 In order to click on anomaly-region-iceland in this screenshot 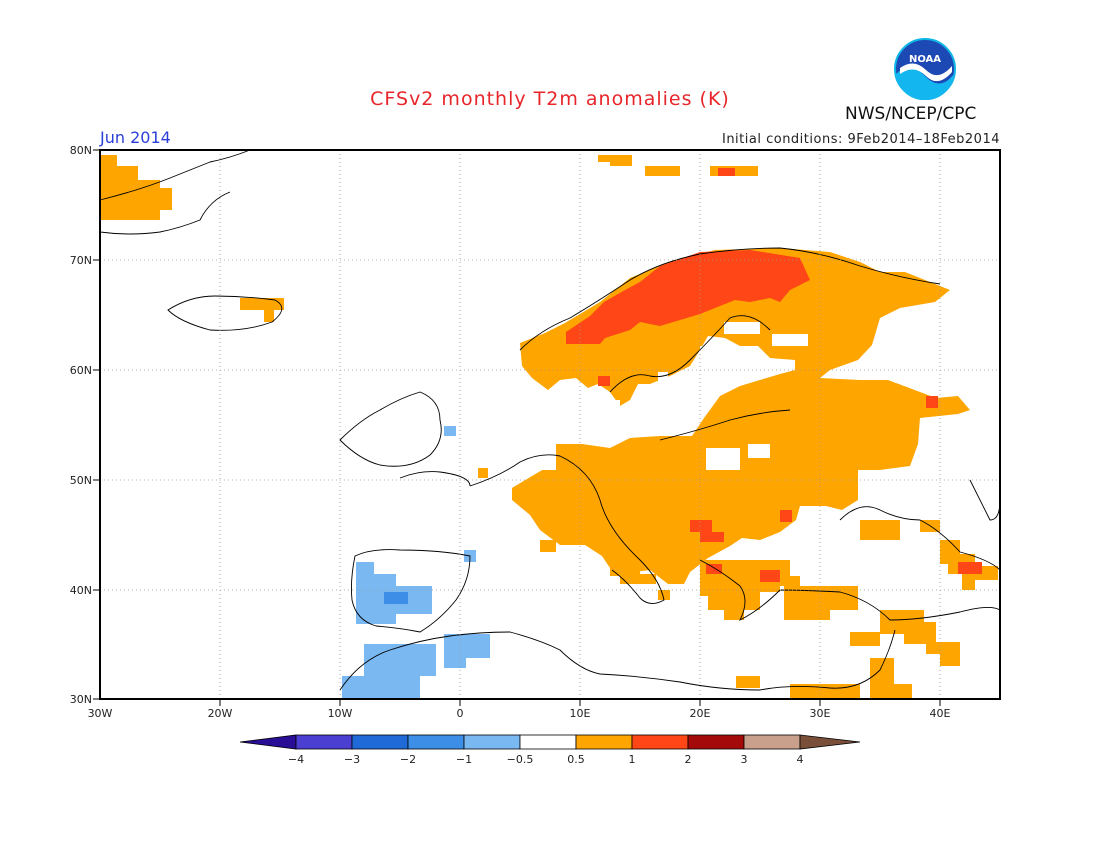, I will do `click(262, 310)`.